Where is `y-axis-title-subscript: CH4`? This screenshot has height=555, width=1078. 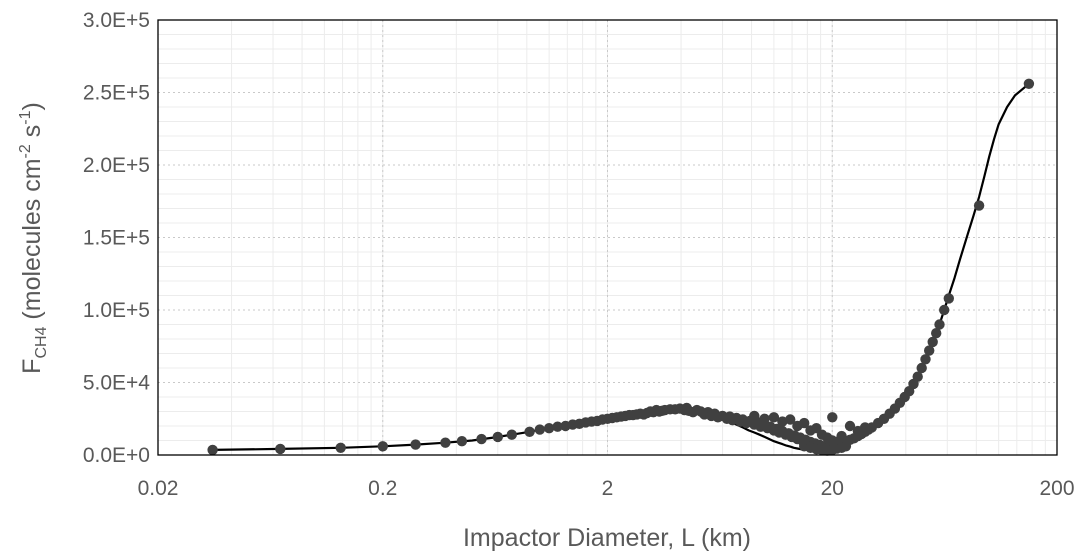 y-axis-title-subscript: CH4 is located at coordinates (41, 342).